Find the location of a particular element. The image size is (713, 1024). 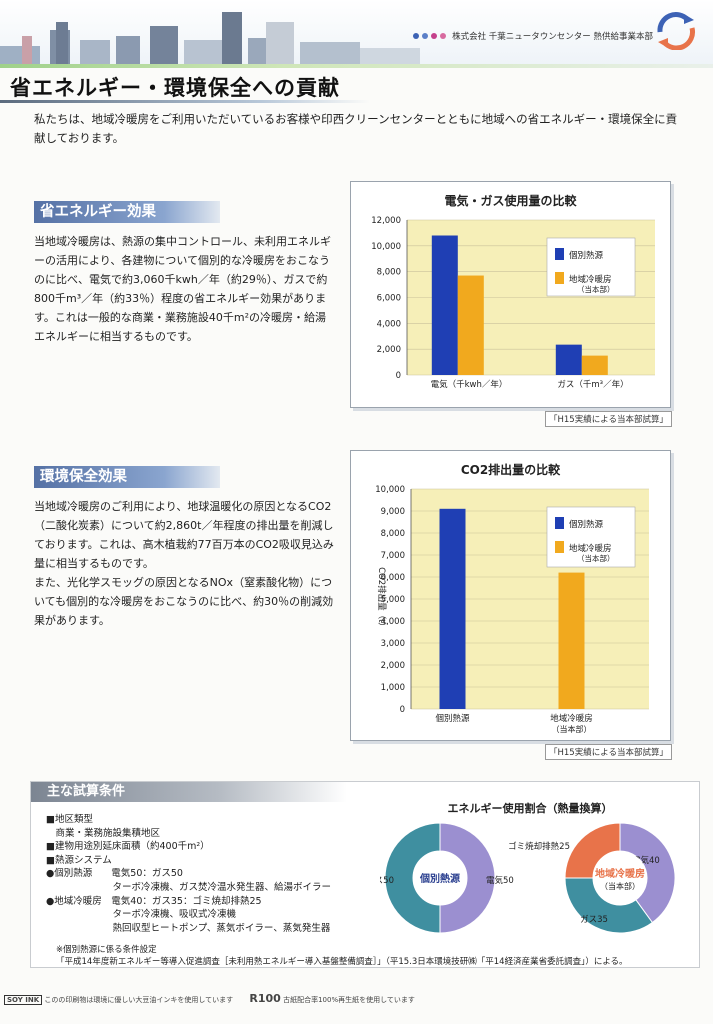

footnote-title: ※個別熱源に係る条件設定 is located at coordinates (106, 950).